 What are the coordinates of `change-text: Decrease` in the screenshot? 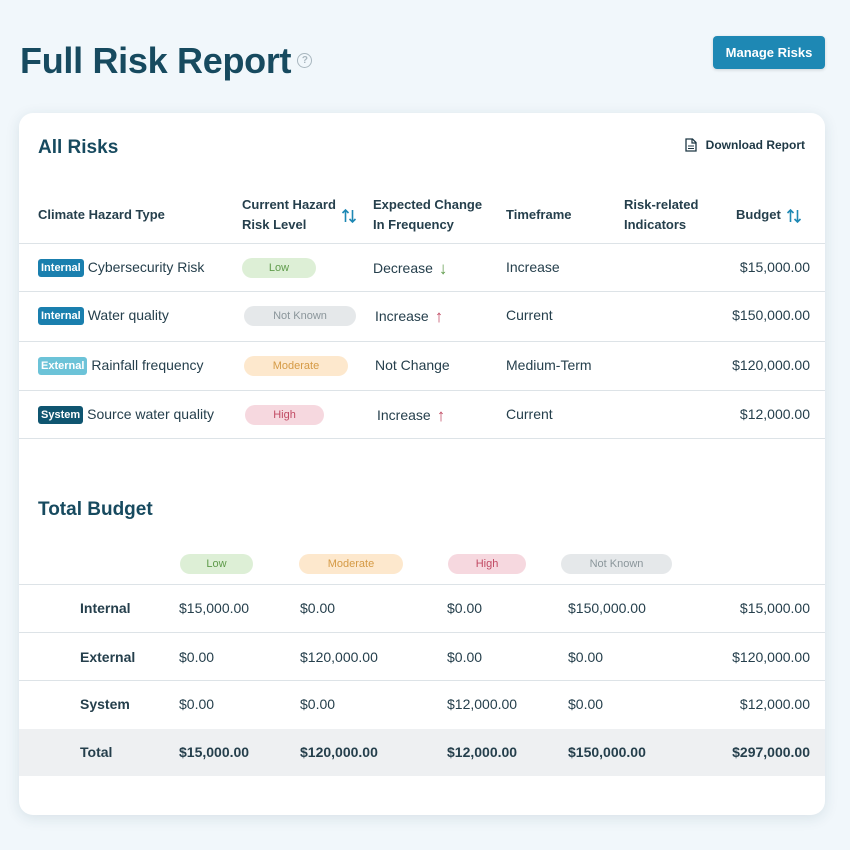 It's located at (403, 268).